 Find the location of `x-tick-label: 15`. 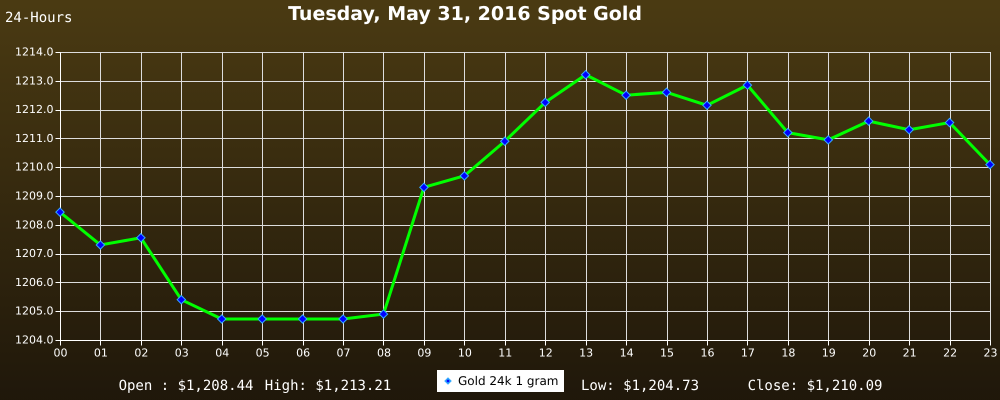

x-tick-label: 15 is located at coordinates (667, 353).